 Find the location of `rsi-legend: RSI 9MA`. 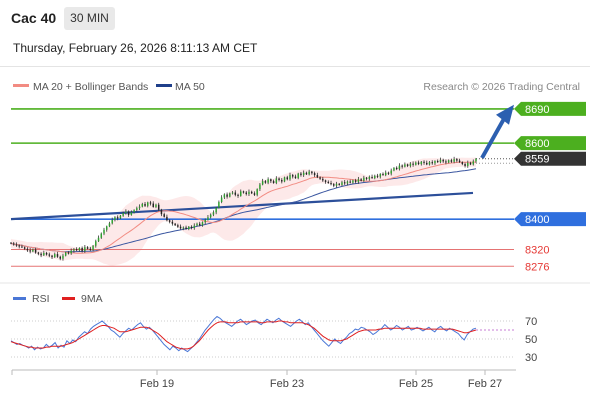

rsi-legend: RSI 9MA is located at coordinates (58, 299).